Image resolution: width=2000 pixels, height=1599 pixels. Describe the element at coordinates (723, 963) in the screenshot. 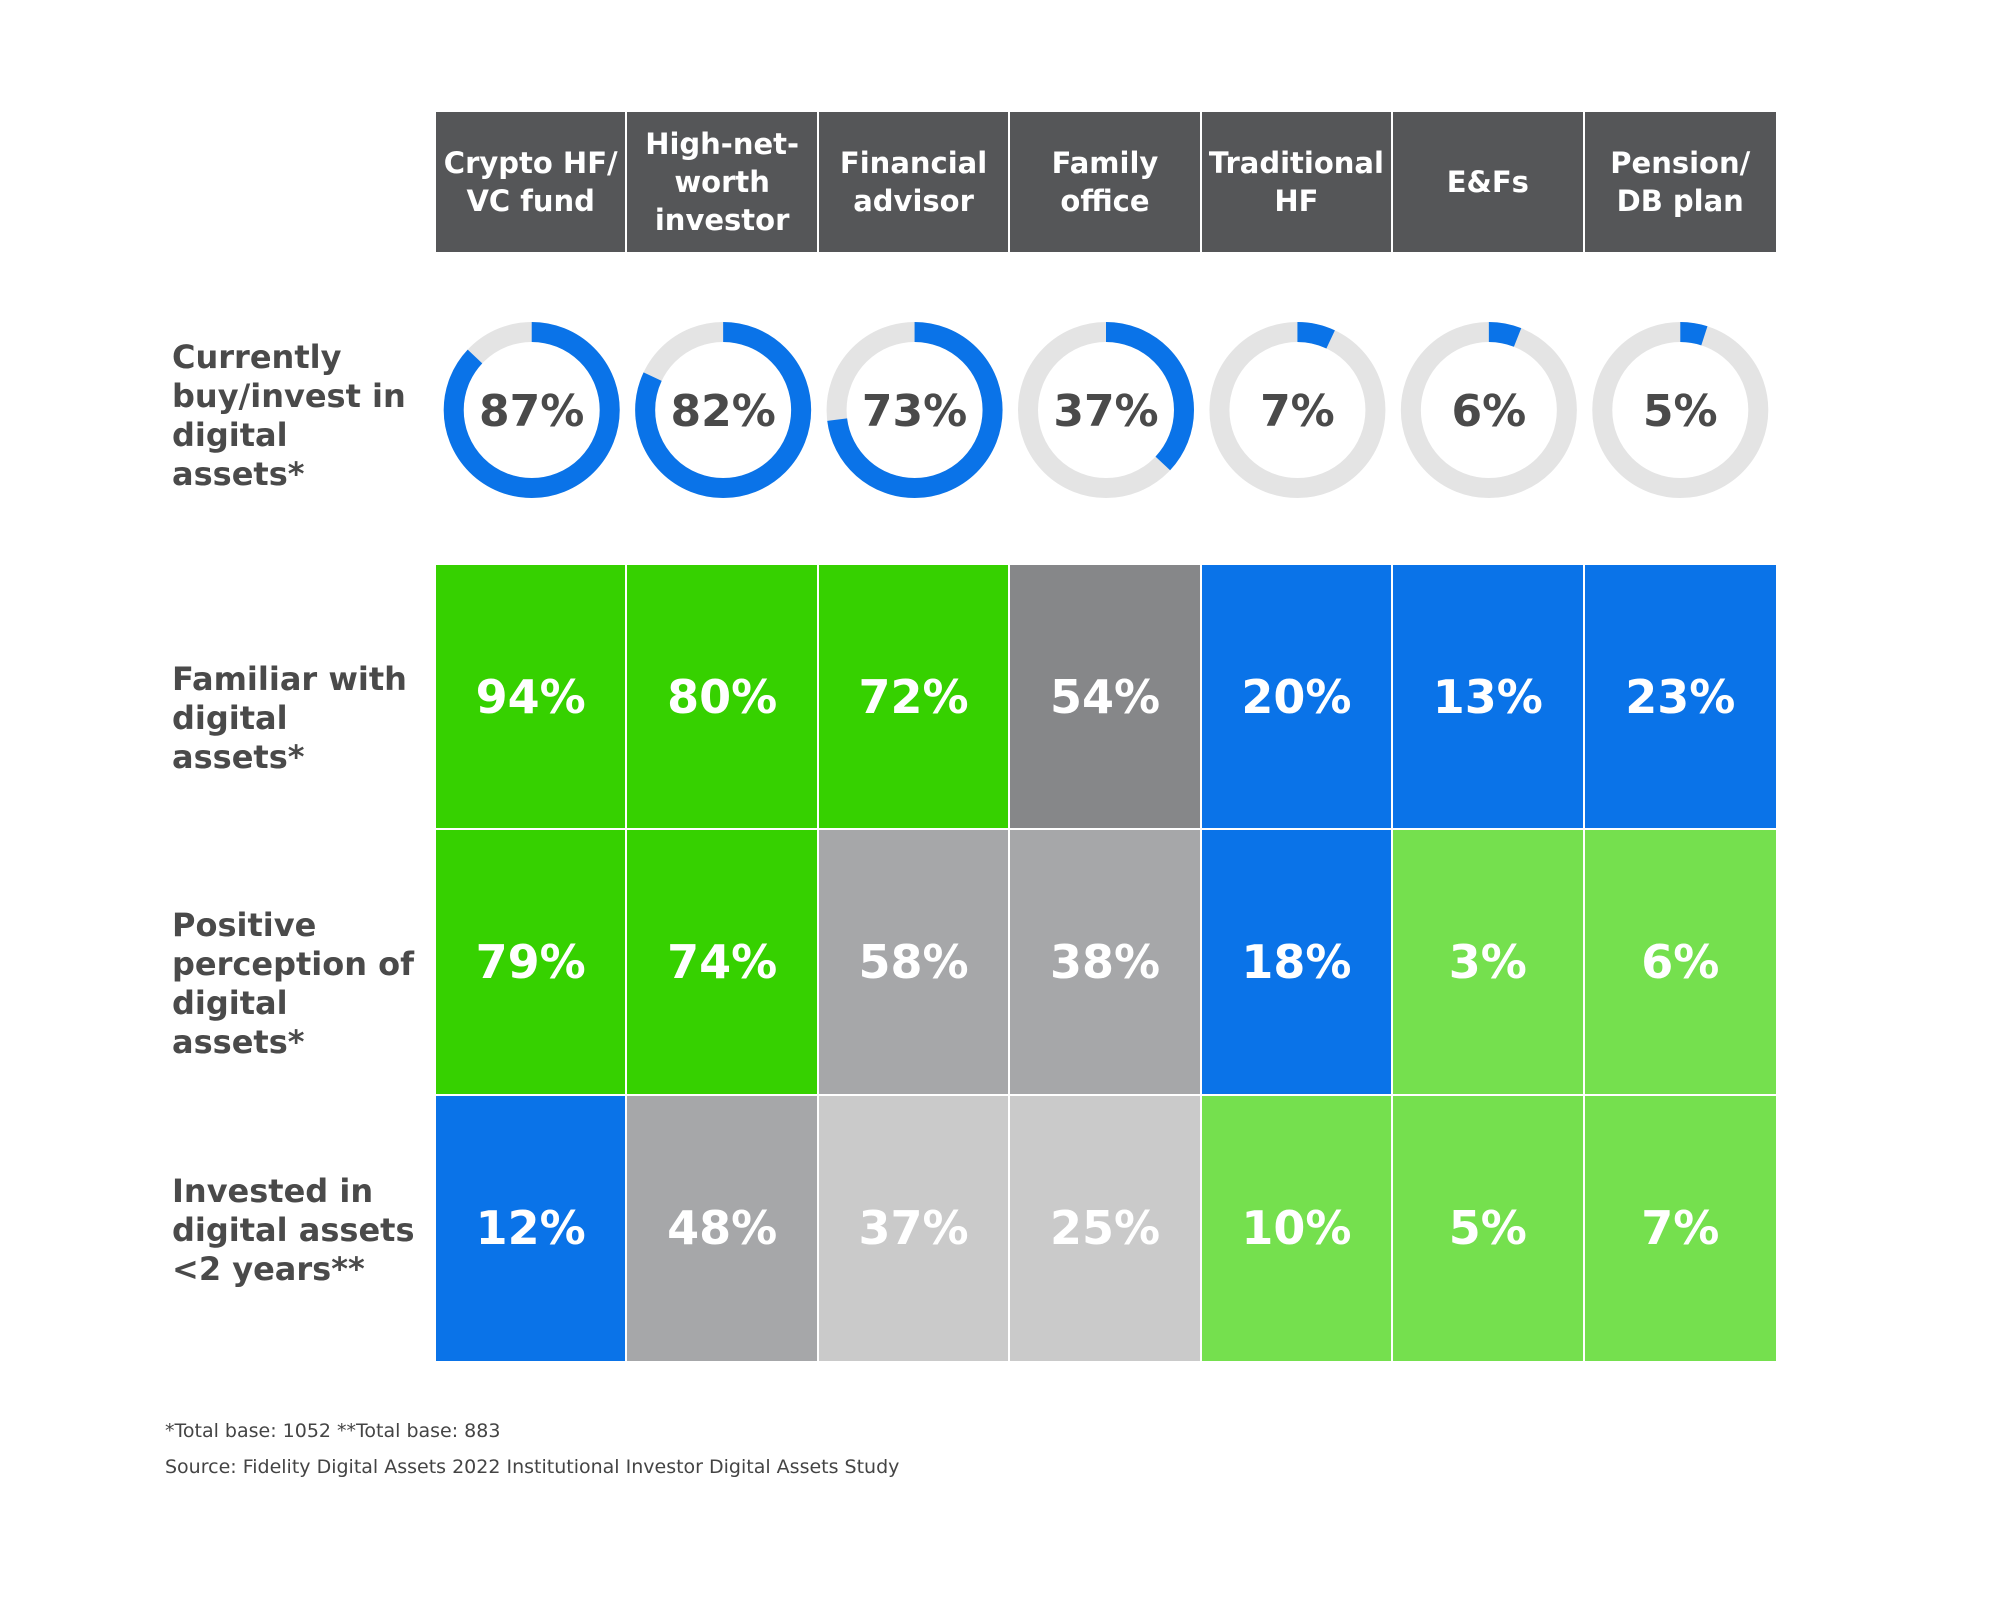

I see `heatmap-cell: 74%` at that location.